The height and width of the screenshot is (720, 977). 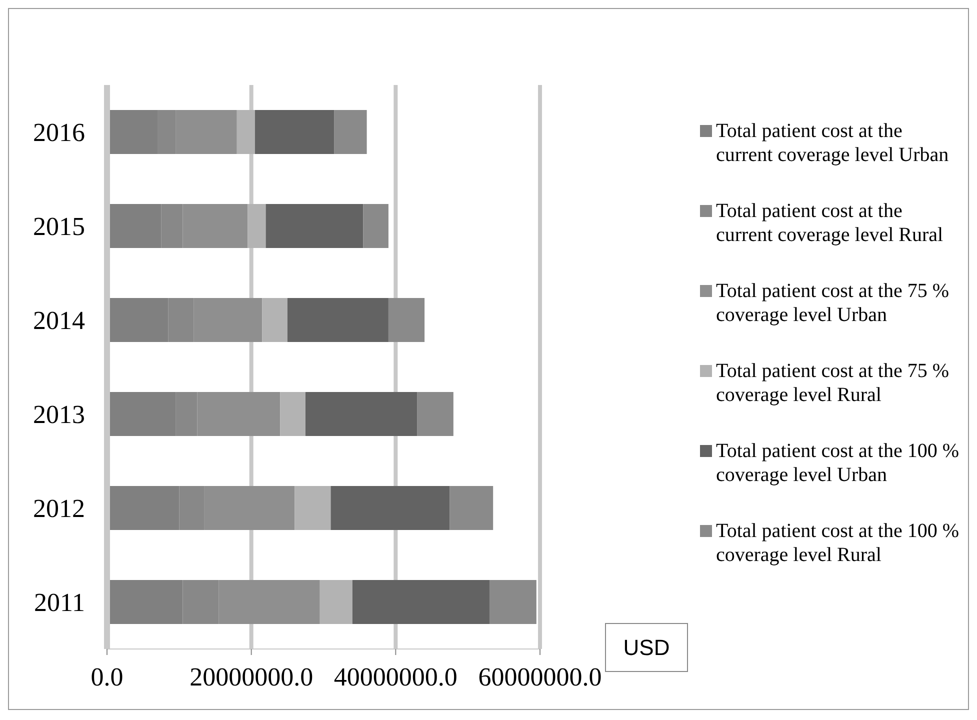 I want to click on legend-label: Total patient cost at the 100 % coverage level Rural, so click(x=838, y=543).